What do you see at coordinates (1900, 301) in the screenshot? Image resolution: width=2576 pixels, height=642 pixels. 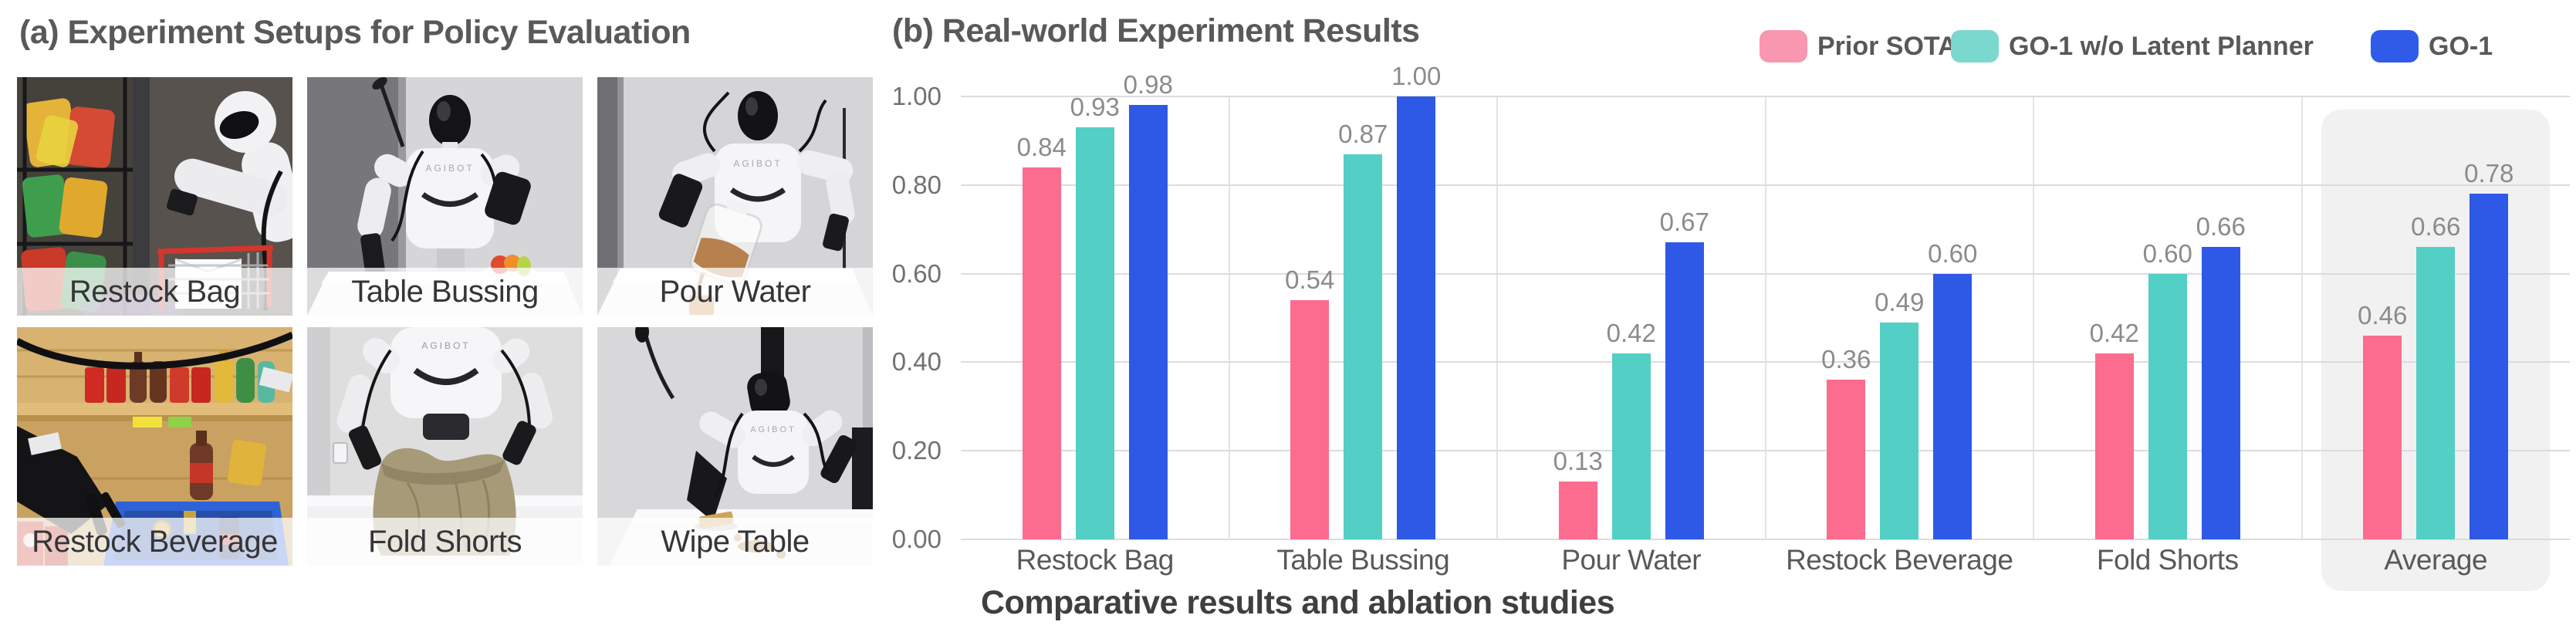 I see `bar-value-label: 0.49` at bounding box center [1900, 301].